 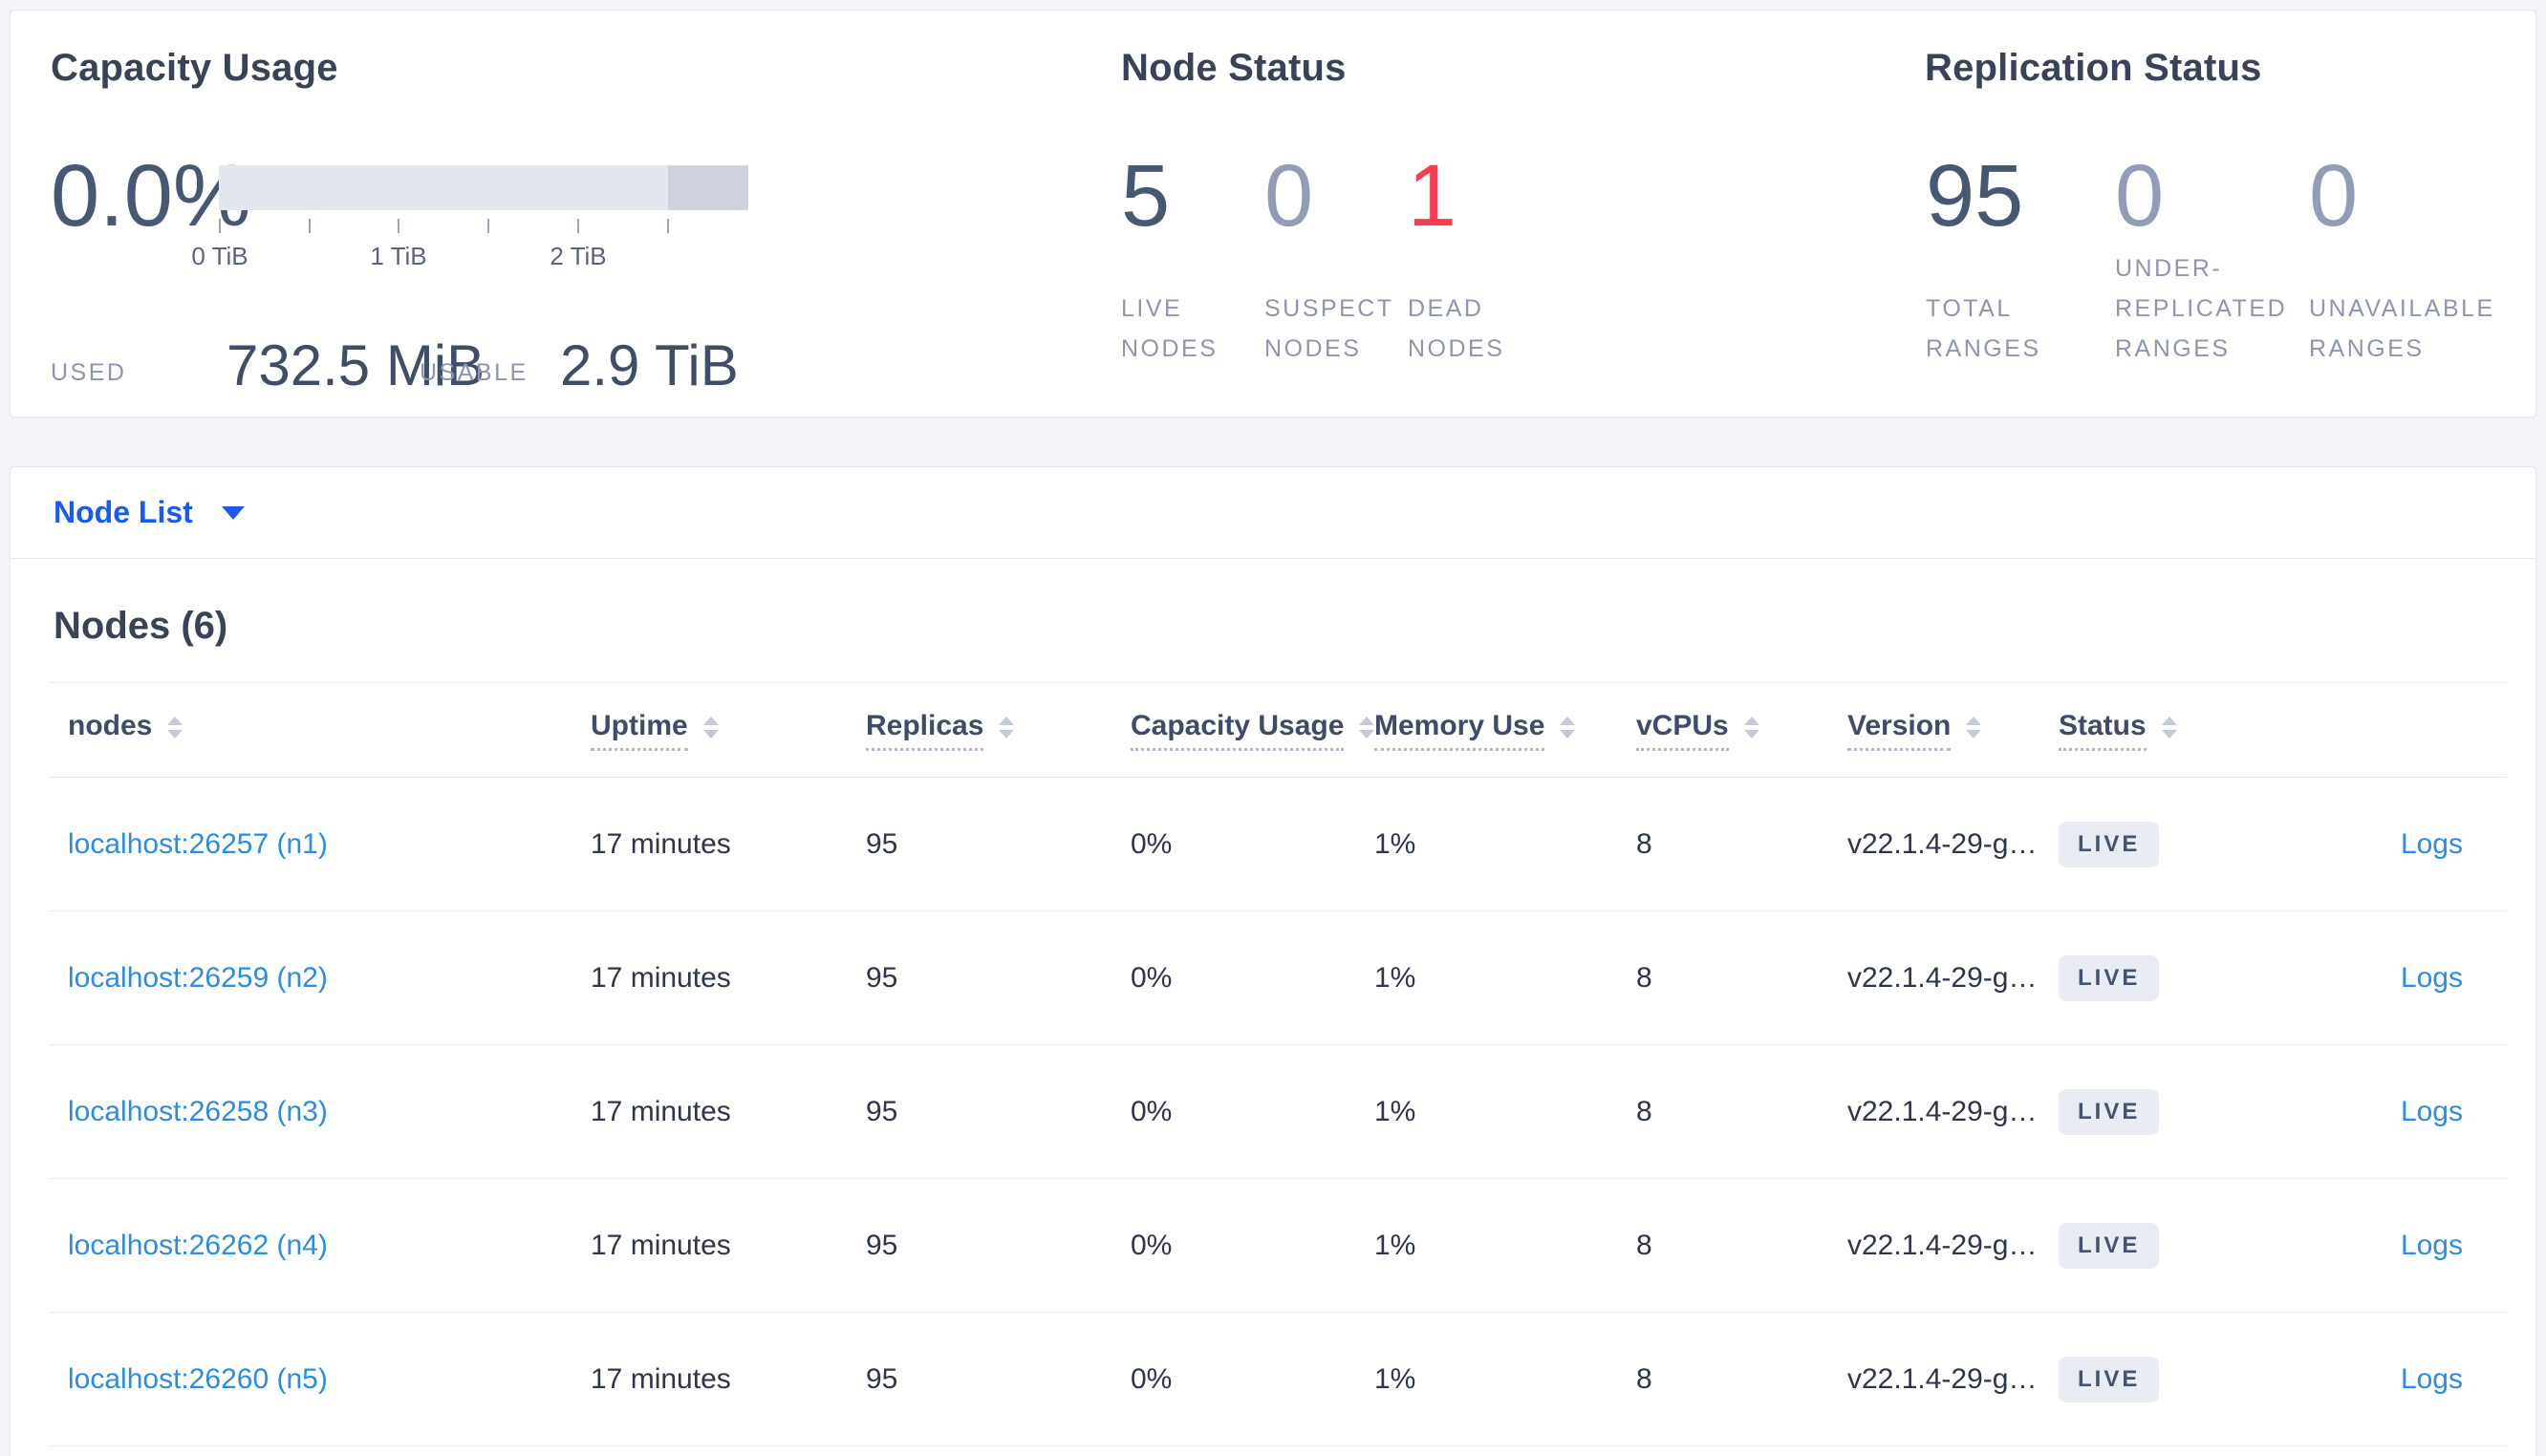 I want to click on column-header-label: Uptime, so click(x=639, y=730).